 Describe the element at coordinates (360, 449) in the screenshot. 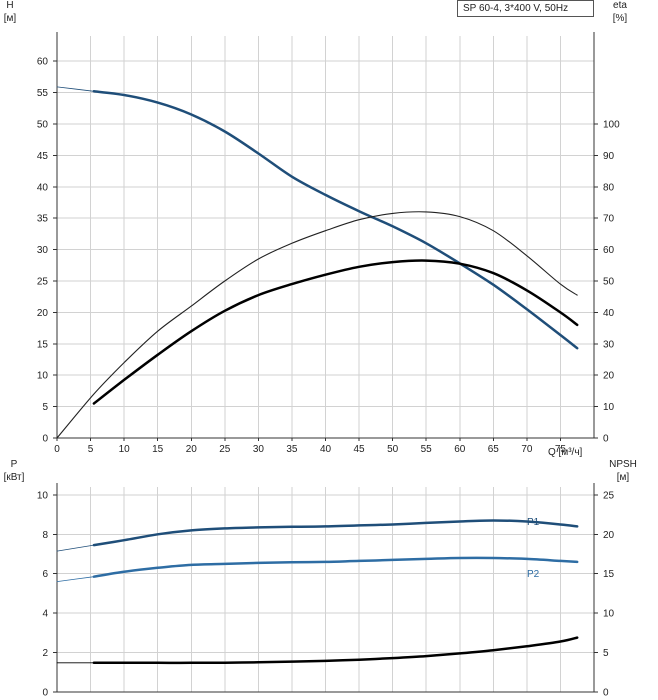

I see `top-x-tick-label: 45` at that location.